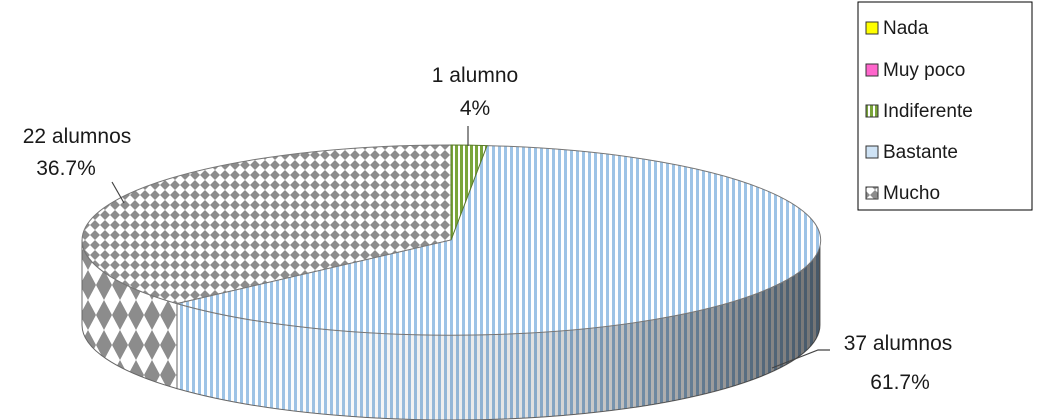  What do you see at coordinates (924, 70) in the screenshot?
I see `legend-label-muy-poco: Muy poco` at bounding box center [924, 70].